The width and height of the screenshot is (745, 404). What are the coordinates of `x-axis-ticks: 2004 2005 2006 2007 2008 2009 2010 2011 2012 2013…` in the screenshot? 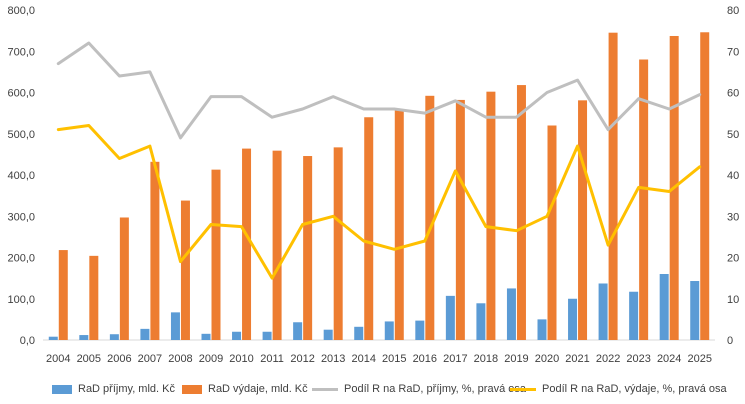 It's located at (379, 359).